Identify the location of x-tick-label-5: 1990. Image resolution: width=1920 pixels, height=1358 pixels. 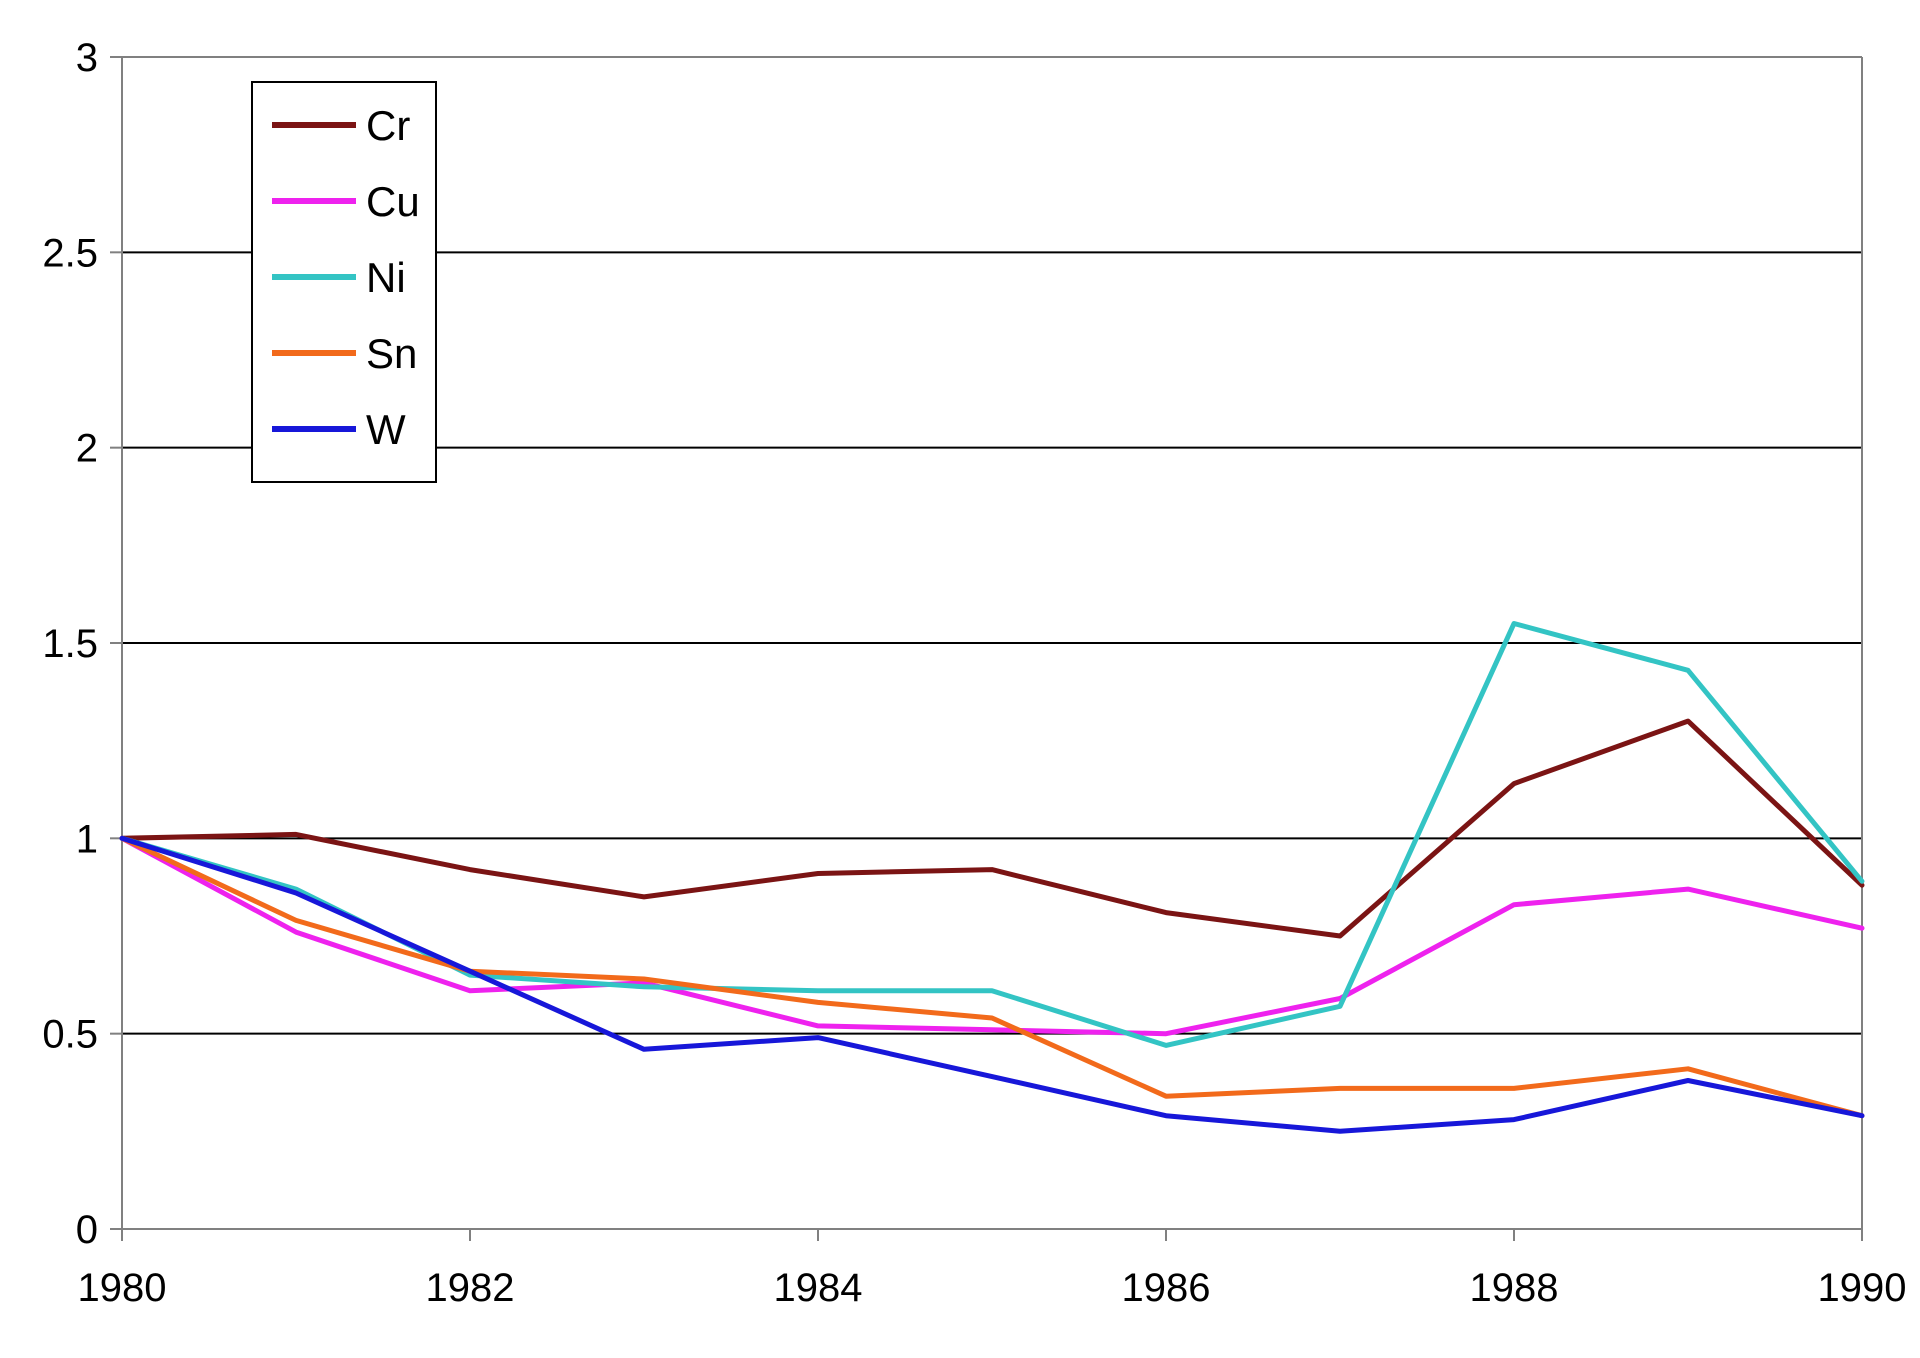
(1862, 1288).